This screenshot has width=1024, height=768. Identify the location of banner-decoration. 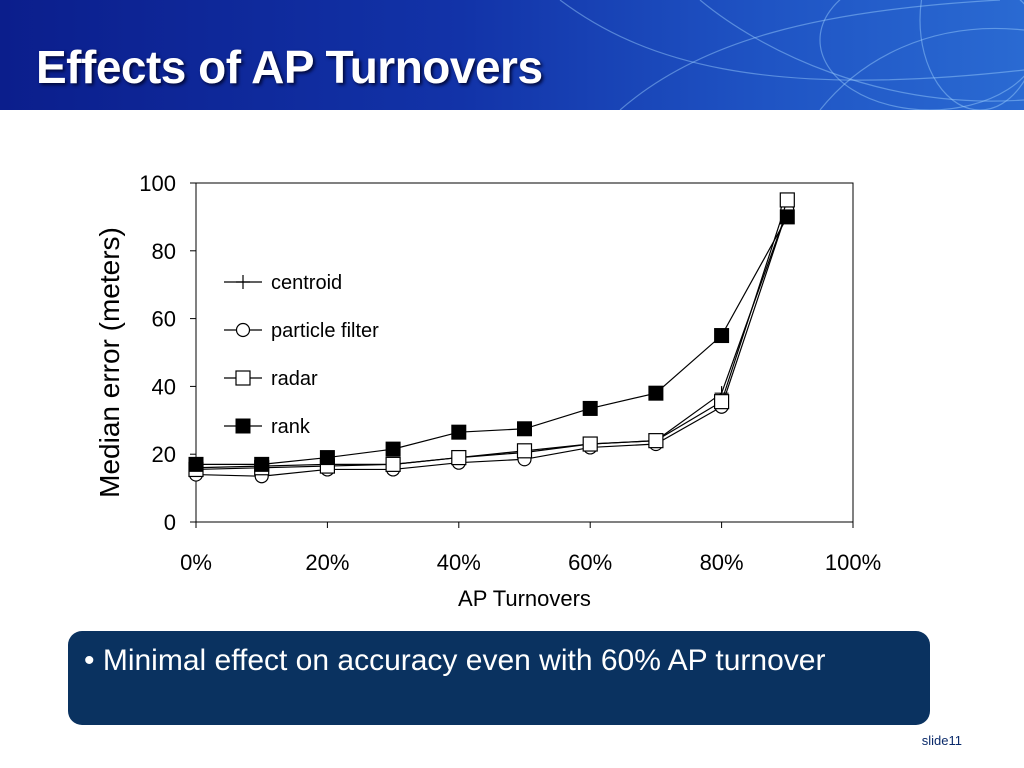
(791, 55).